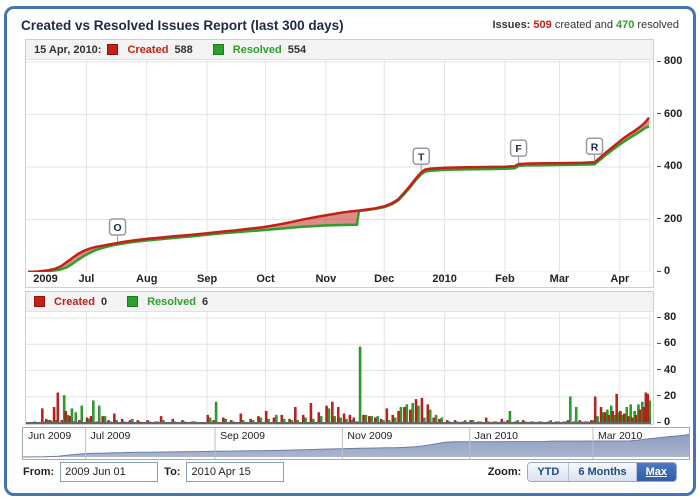 The height and width of the screenshot is (500, 700). I want to click on navigator-label-Jun-2009: Jun 2009, so click(50, 436).